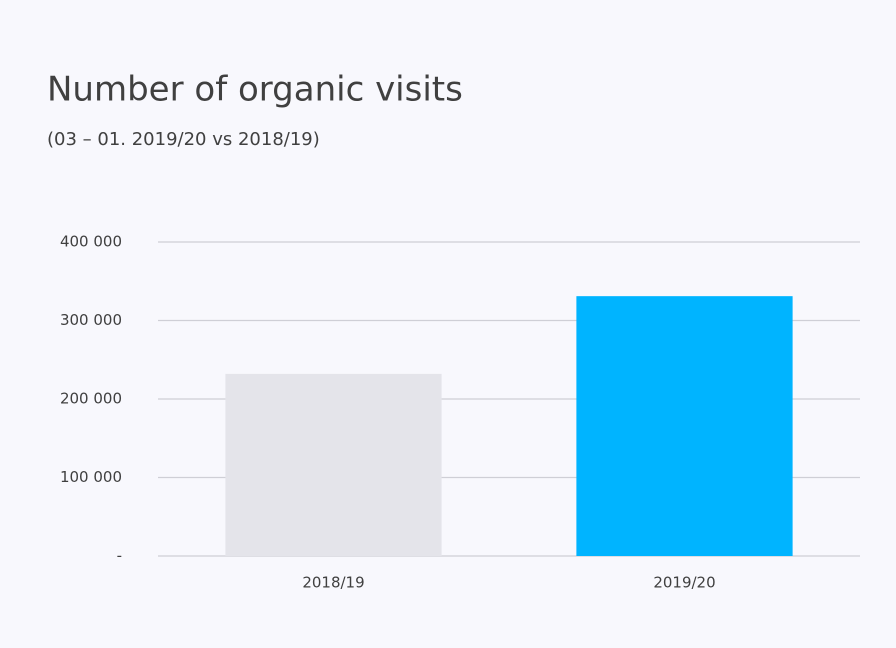 The height and width of the screenshot is (648, 896). I want to click on y-tick-label: 400 000, so click(91, 242).